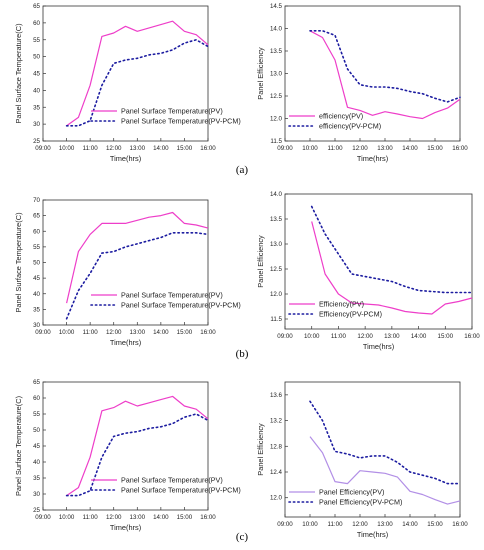 The width and height of the screenshot is (484, 550). Describe the element at coordinates (276, 446) in the screenshot. I see `y-tick-label: 12.8` at that location.